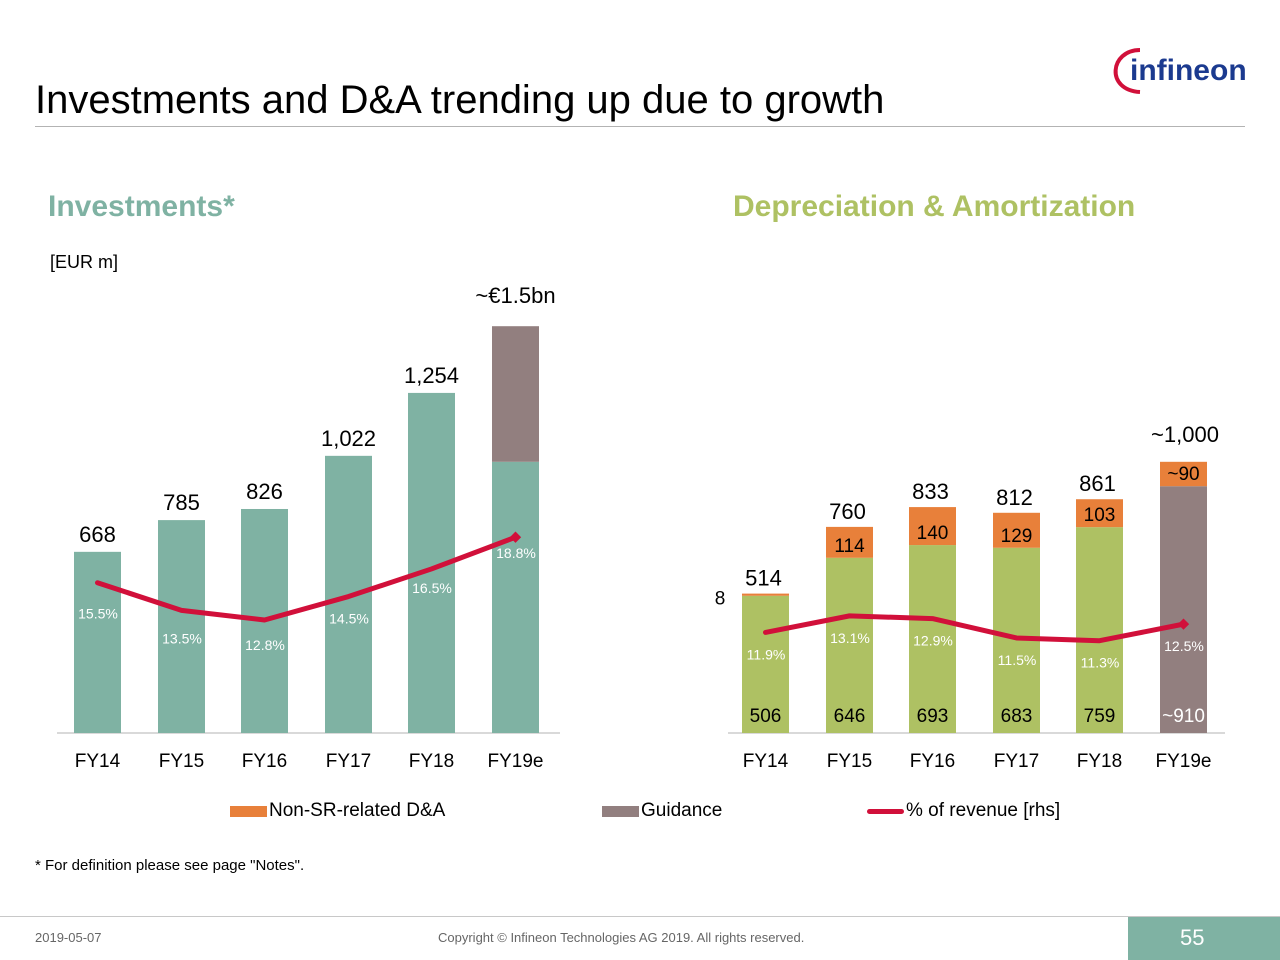 The image size is (1280, 960). Describe the element at coordinates (1183, 609) in the screenshot. I see `da-guidance-bar` at that location.